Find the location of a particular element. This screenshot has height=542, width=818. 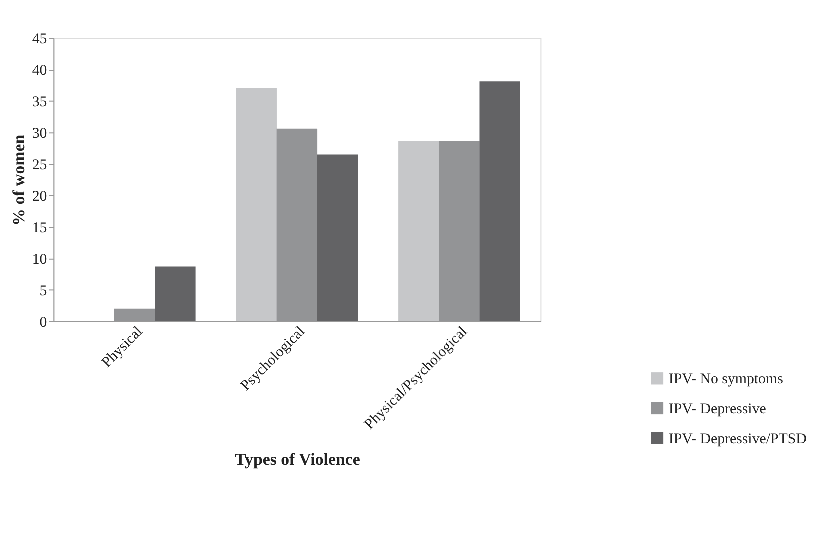

y-tick-label: 30 is located at coordinates (40, 134).